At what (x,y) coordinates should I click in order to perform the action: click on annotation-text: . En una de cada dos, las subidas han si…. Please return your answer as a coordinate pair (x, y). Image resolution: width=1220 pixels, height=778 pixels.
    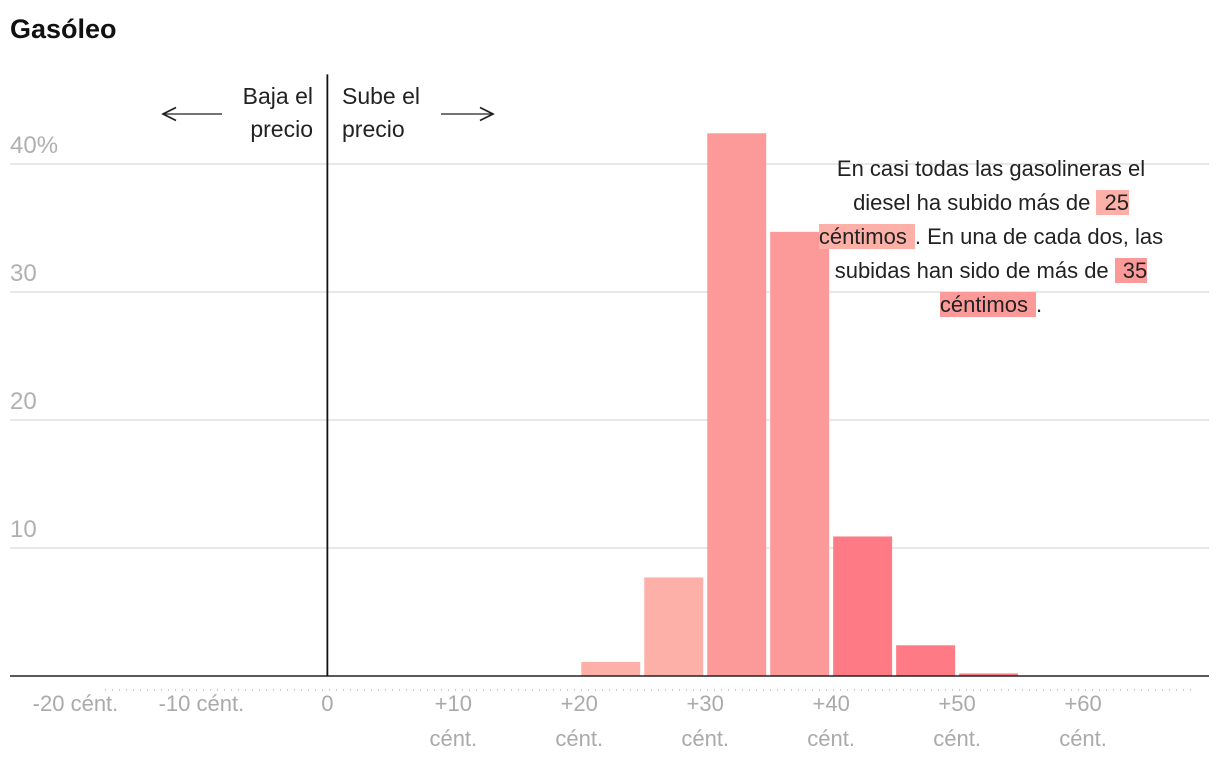
    Looking at the image, I should click on (999, 253).